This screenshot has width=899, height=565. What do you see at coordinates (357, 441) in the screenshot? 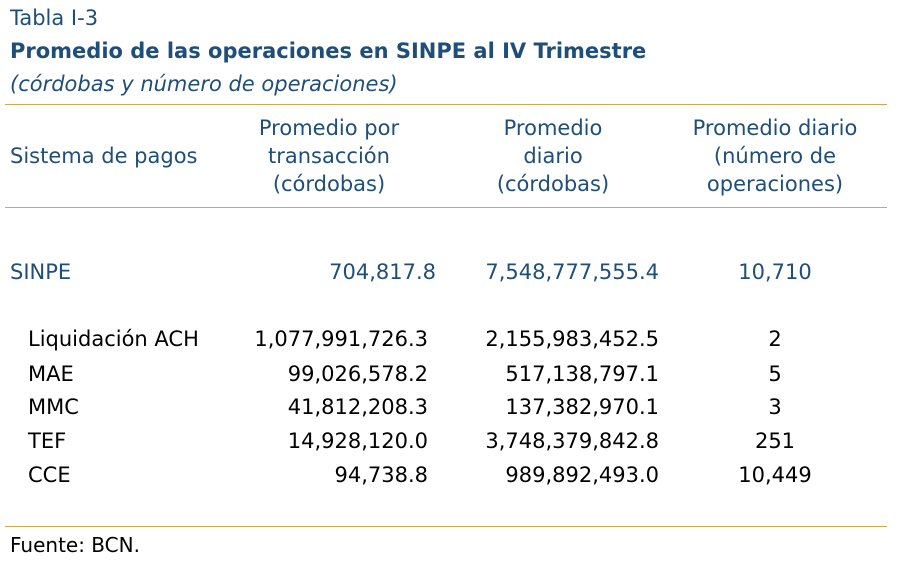
I see `row-avg-per-transaction: 14,928,120.0` at bounding box center [357, 441].